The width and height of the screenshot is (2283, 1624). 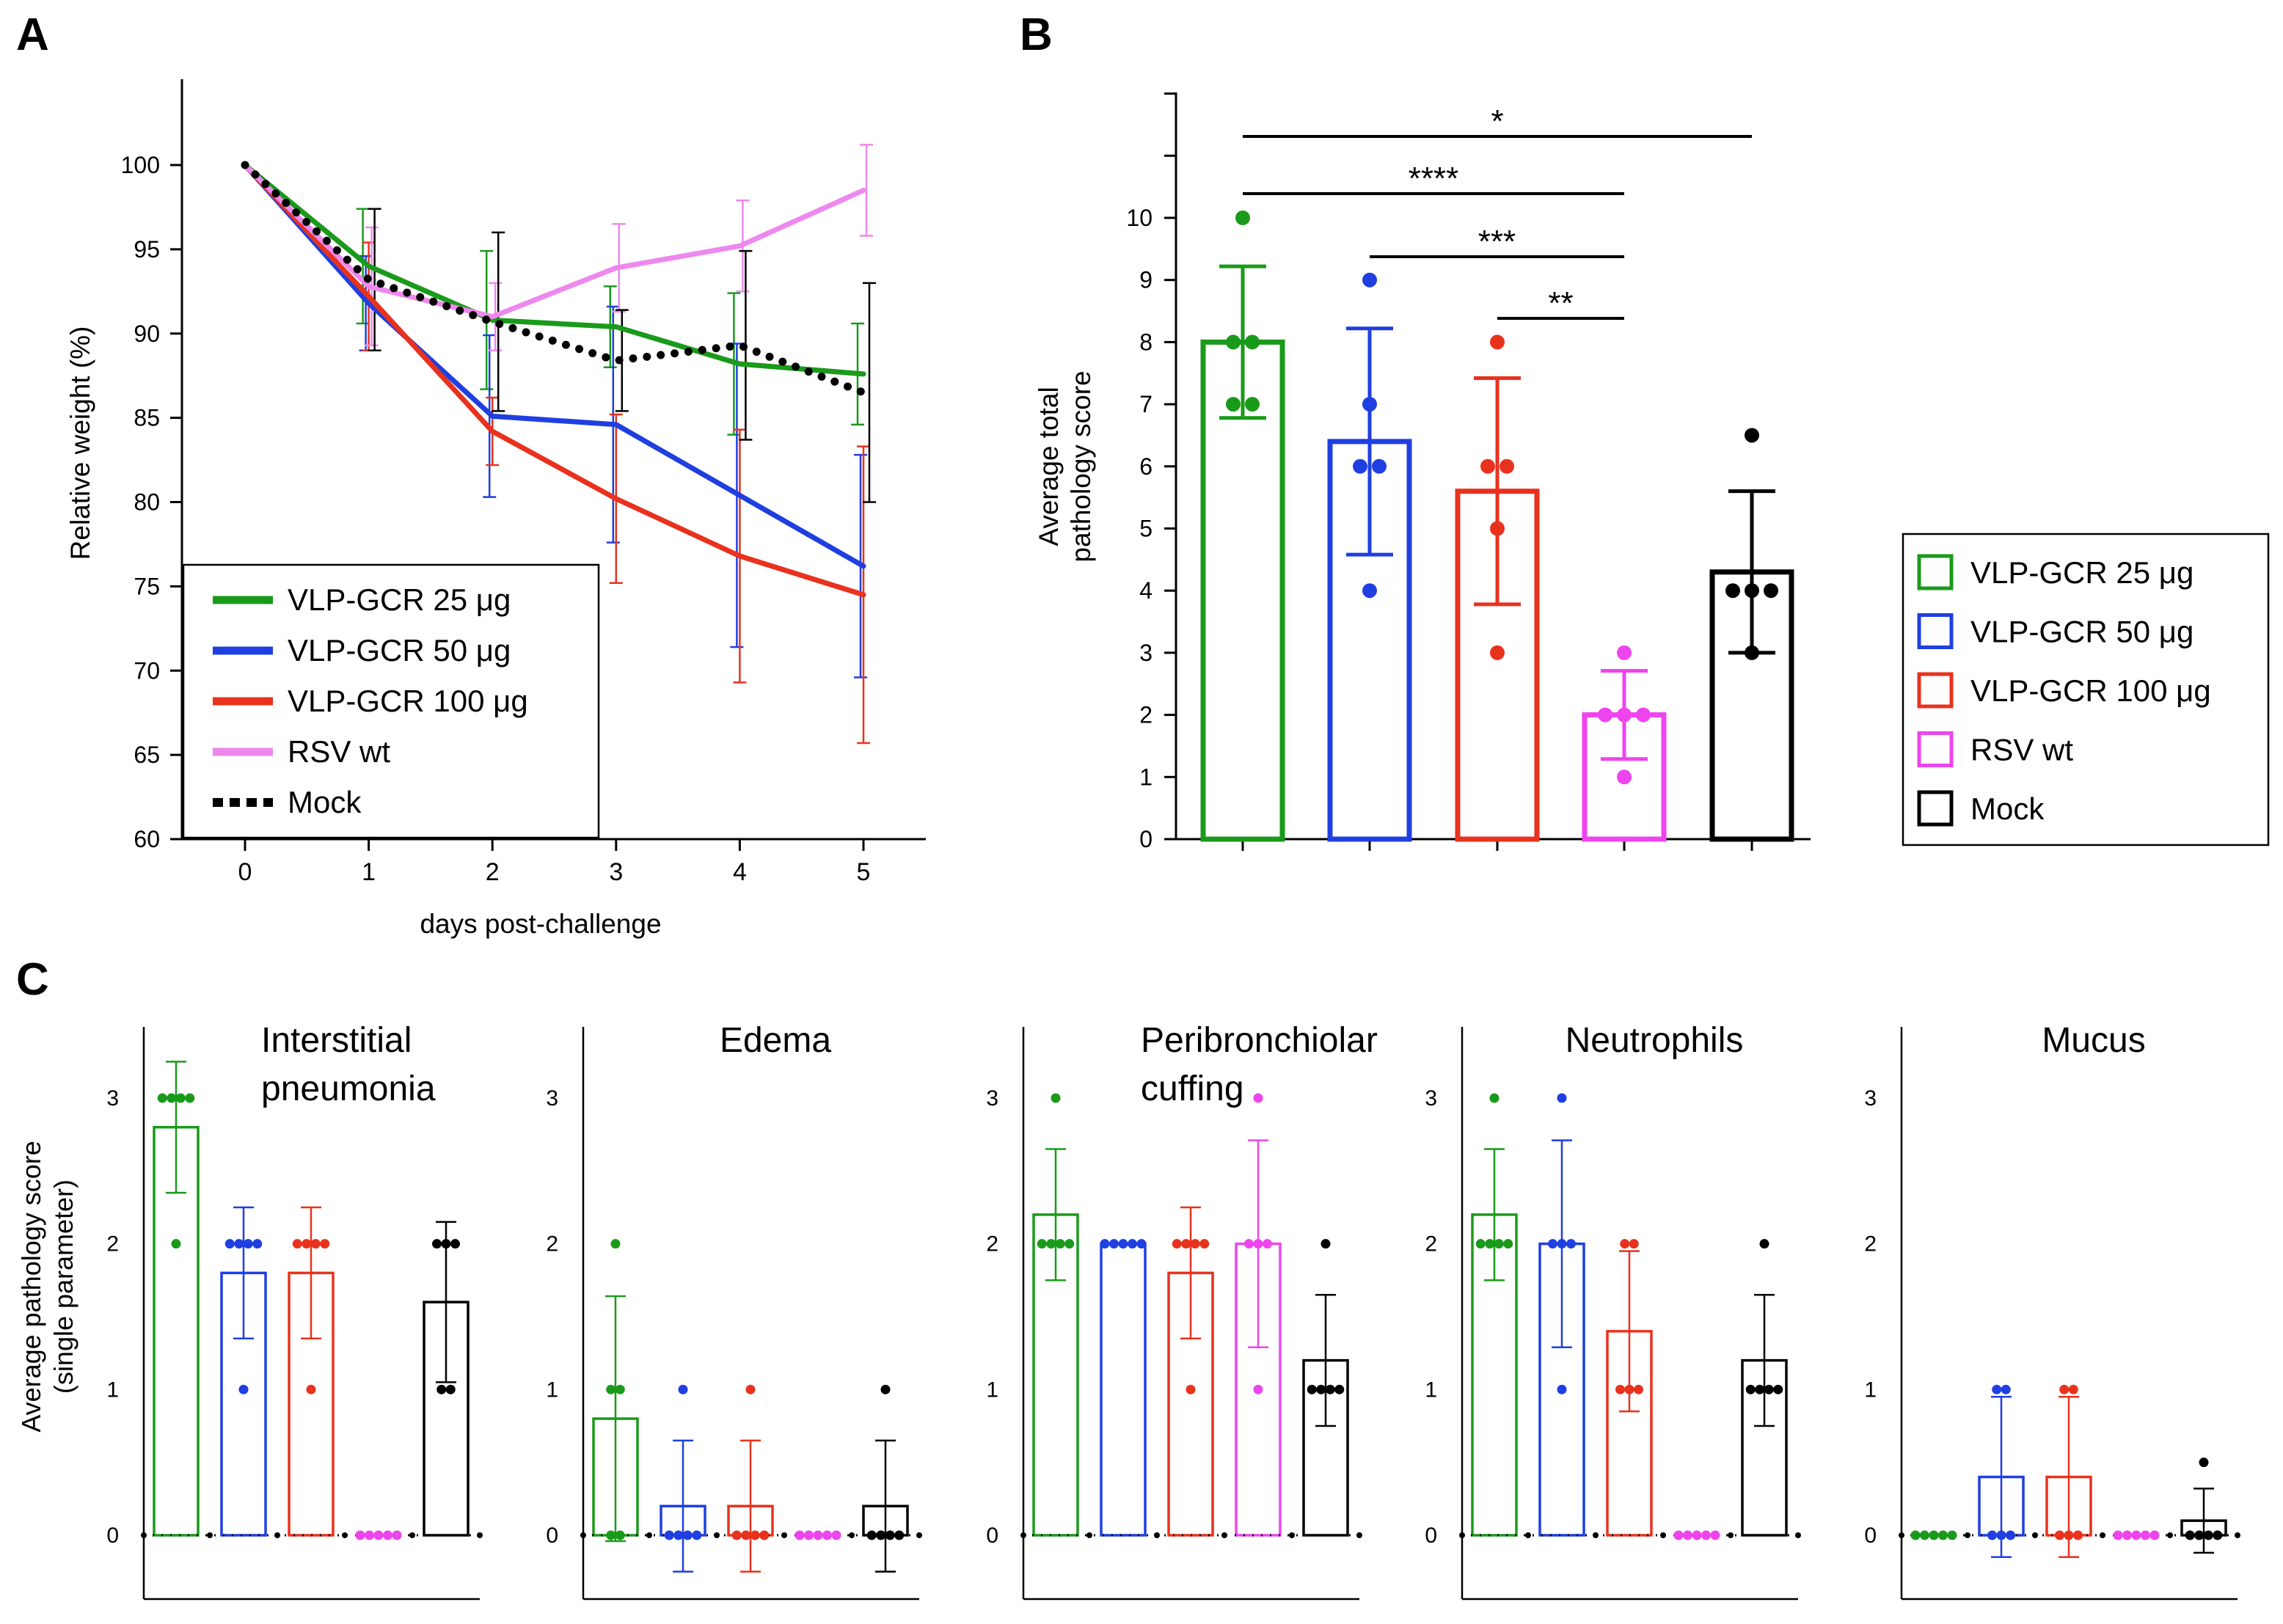 What do you see at coordinates (1146, 280) in the screenshot?
I see `y-tick-label: 9` at bounding box center [1146, 280].